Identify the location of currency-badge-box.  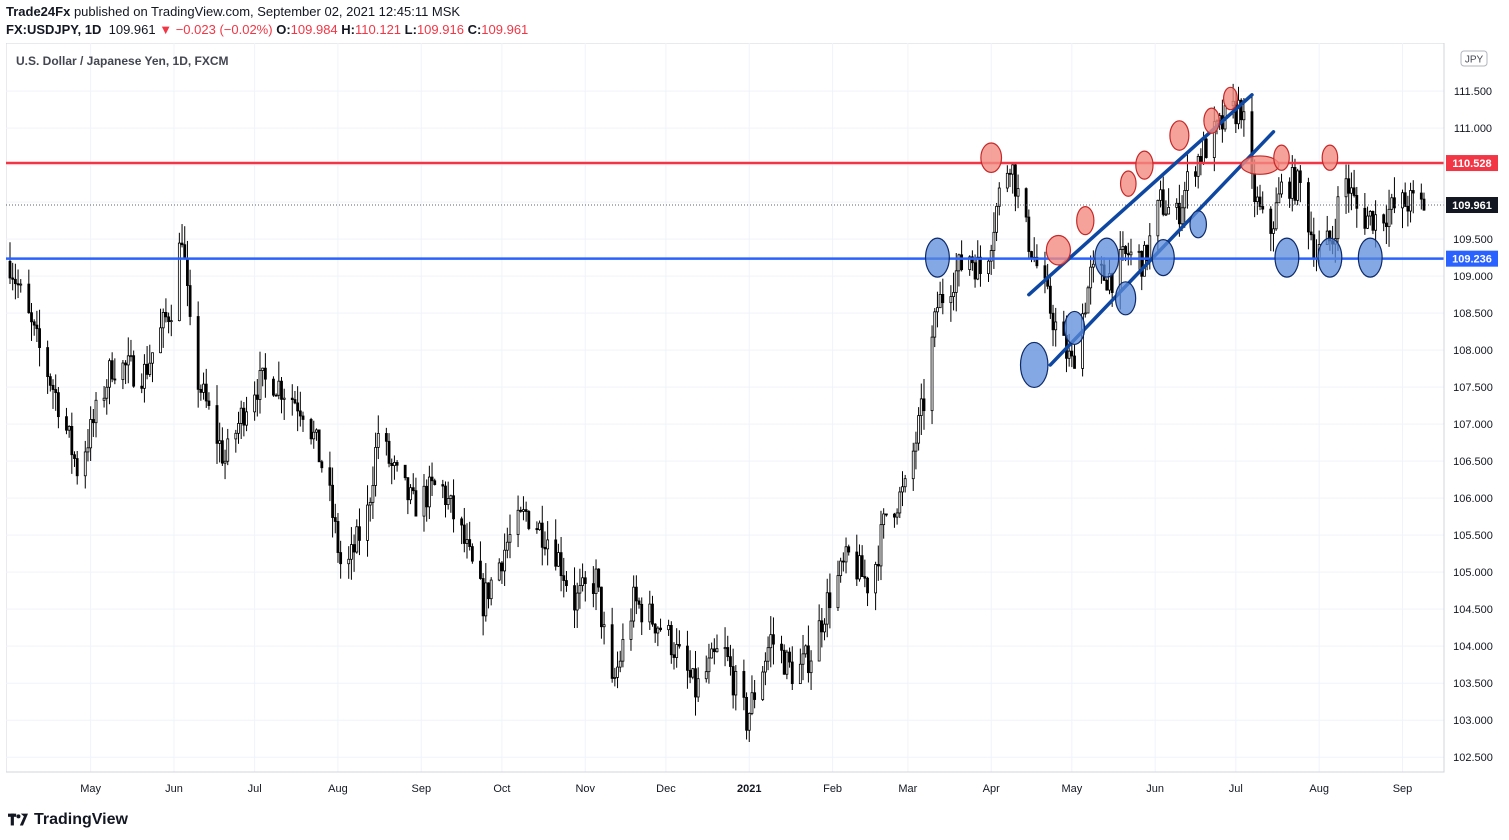
(1474, 58).